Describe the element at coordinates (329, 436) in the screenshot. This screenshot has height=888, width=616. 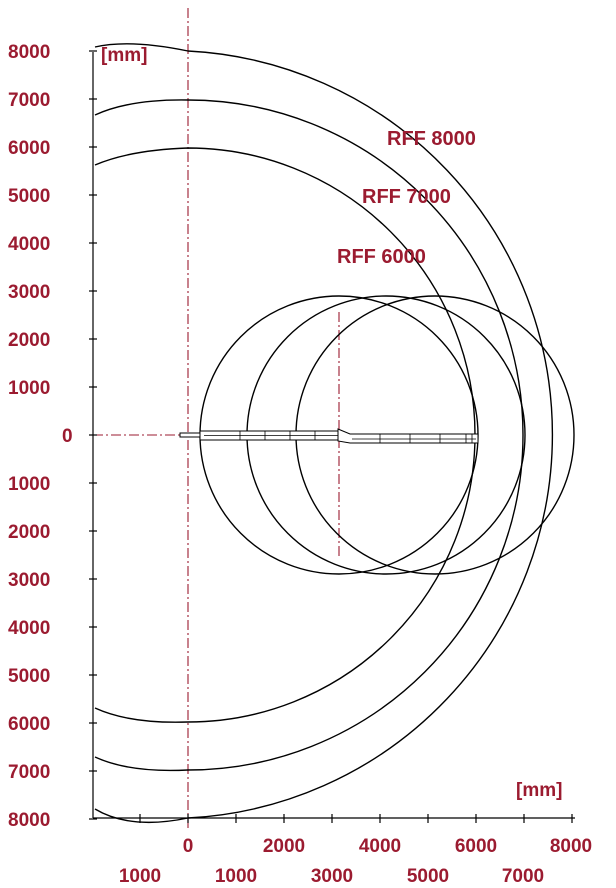
I see `boom-illustration` at that location.